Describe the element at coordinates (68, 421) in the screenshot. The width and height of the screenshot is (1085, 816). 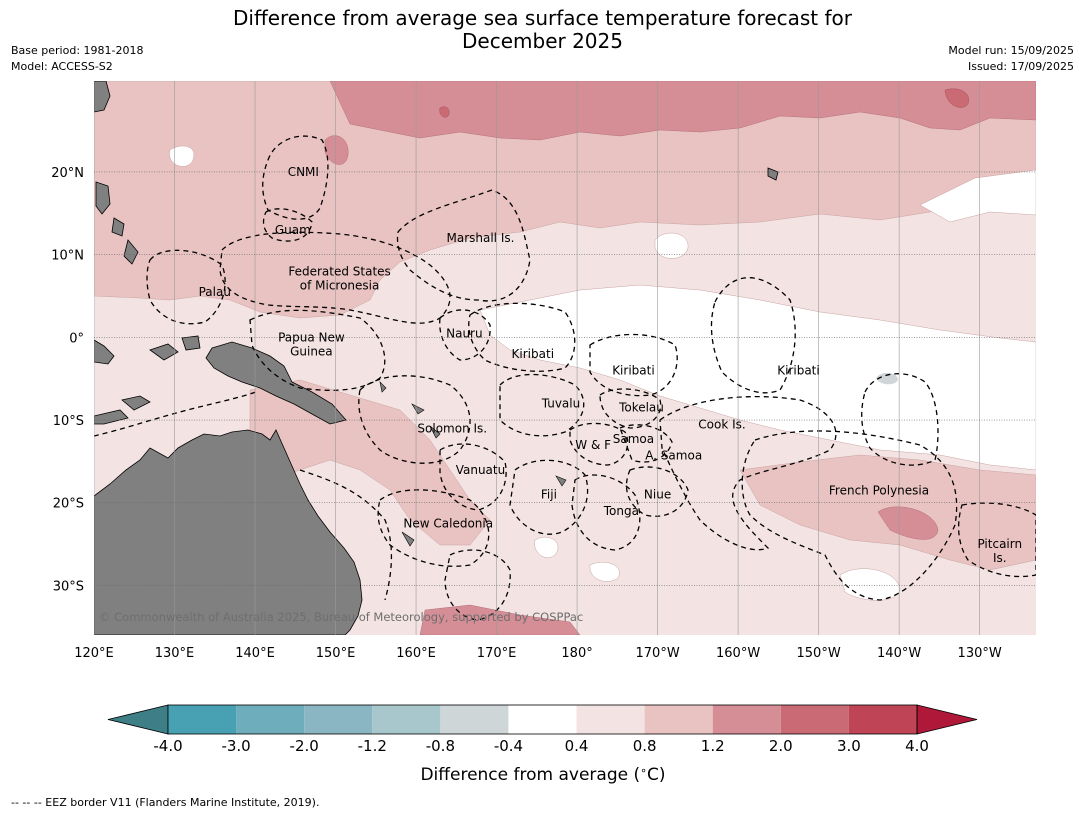
I see `latitude-tick-label: 10°S` at that location.